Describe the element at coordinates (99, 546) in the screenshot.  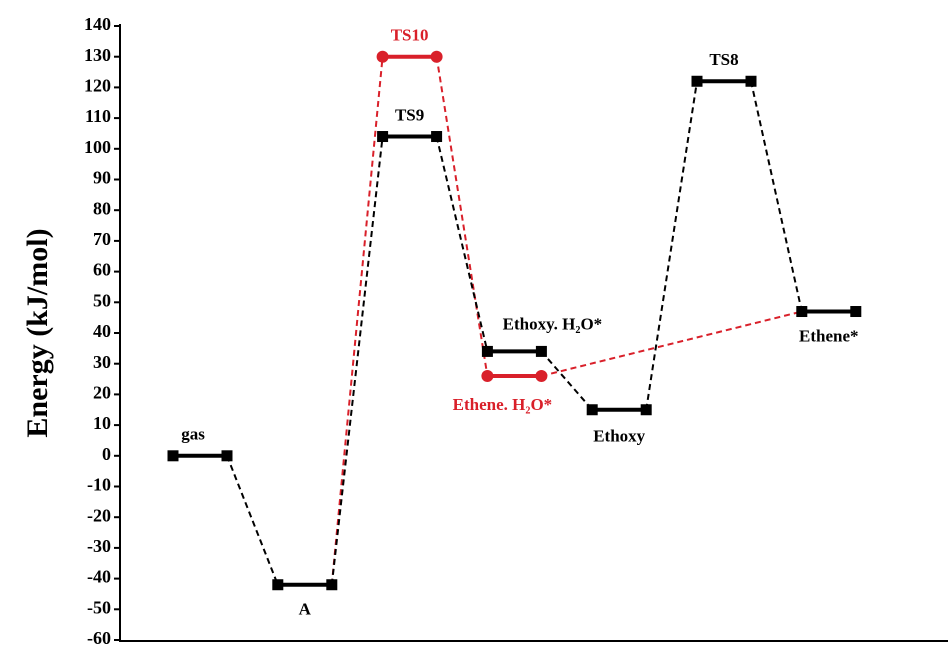
I see `y-tick-label: -30` at that location.